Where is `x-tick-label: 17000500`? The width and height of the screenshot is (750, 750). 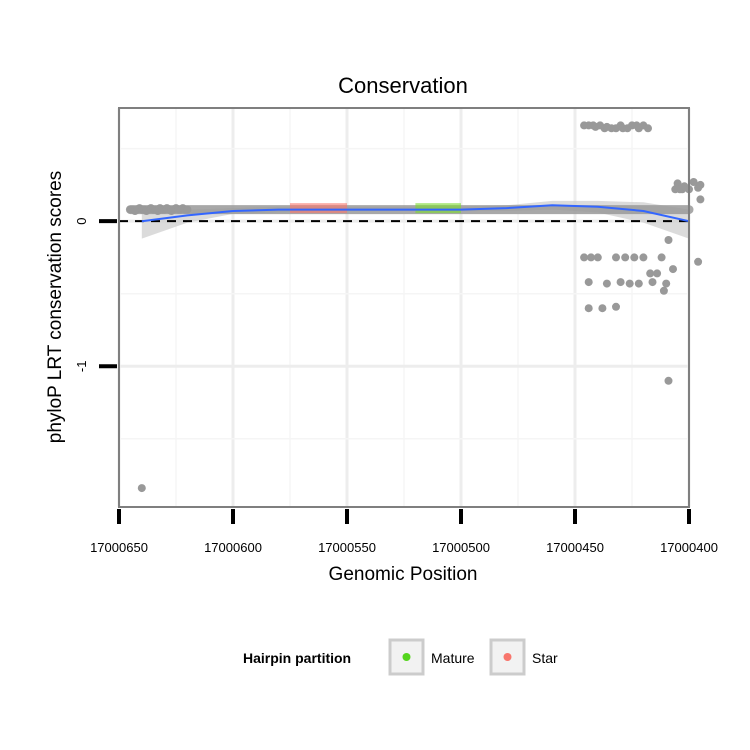
x-tick-label: 17000500 is located at coordinates (461, 547).